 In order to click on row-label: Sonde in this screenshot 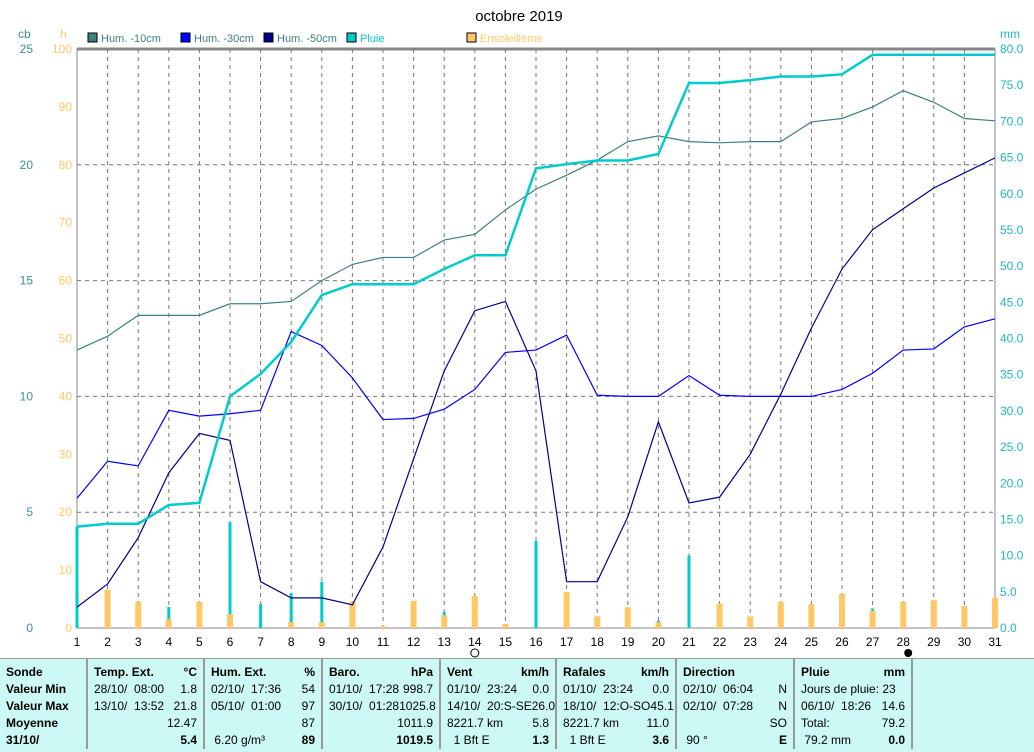, I will do `click(24, 672)`.